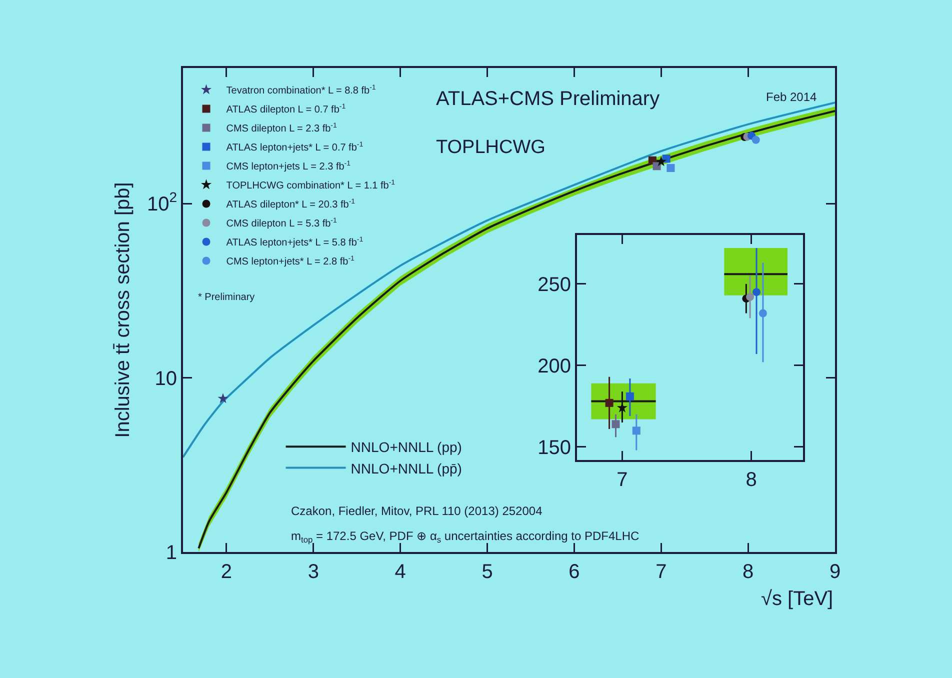 The width and height of the screenshot is (952, 678). I want to click on legend-label: CMS lepton+jets L = 2.3 fb$^{-1}$, so click(288, 166).